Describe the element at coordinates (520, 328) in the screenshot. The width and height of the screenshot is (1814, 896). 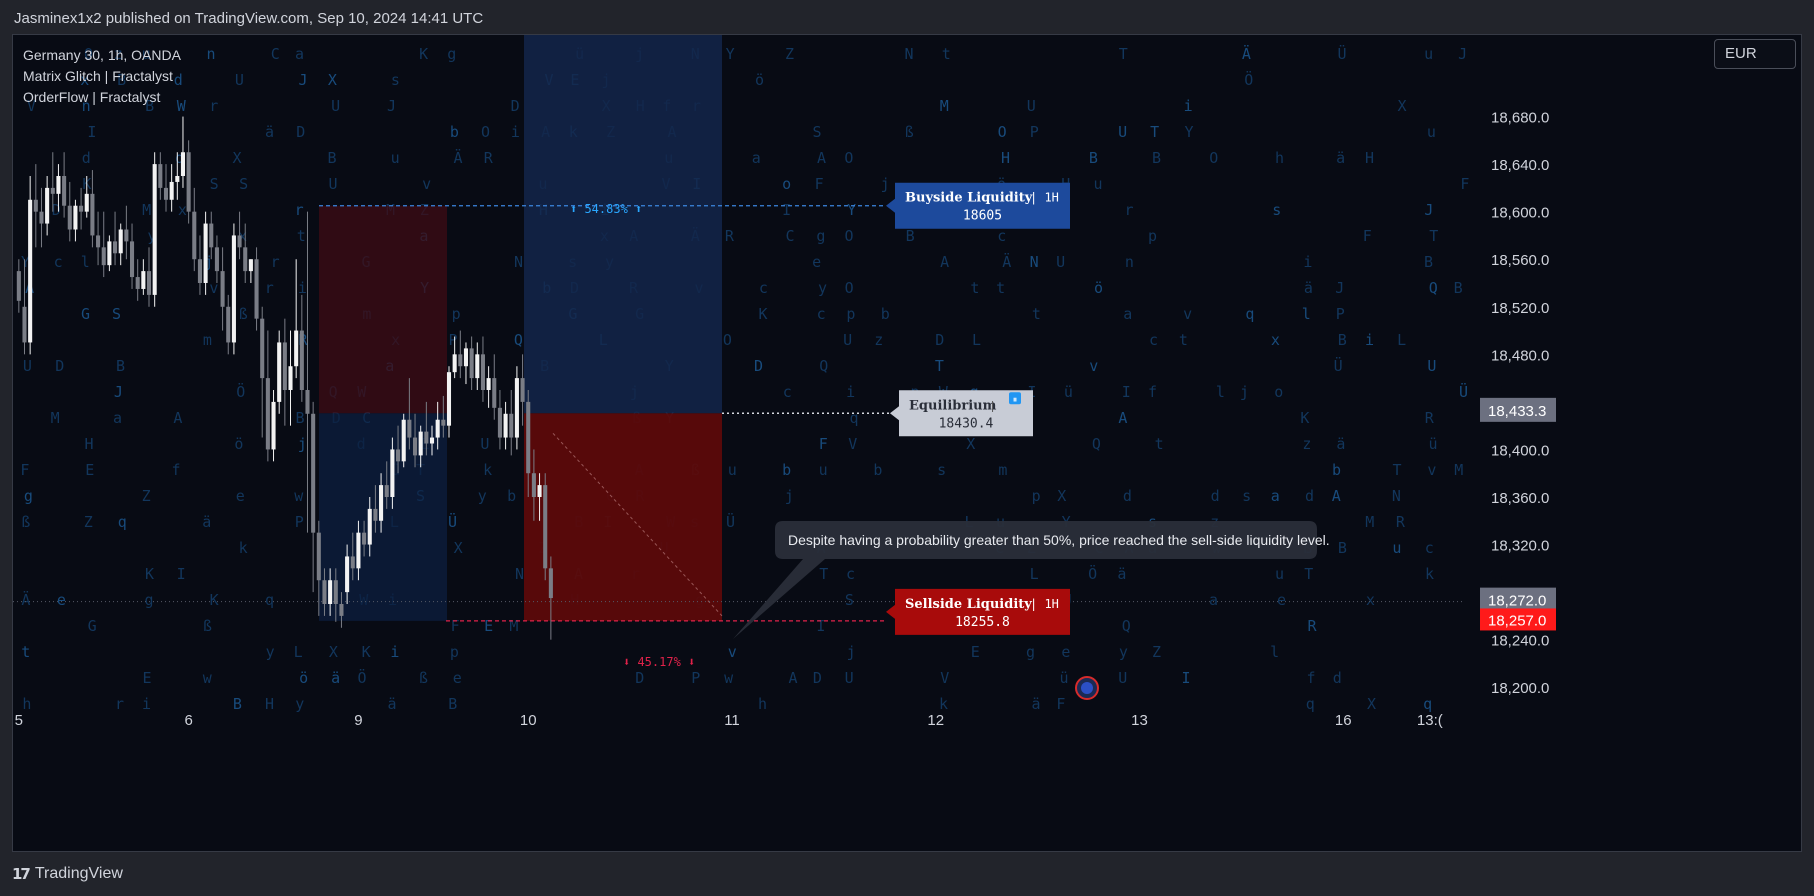
I see `orderflow-zones` at that location.